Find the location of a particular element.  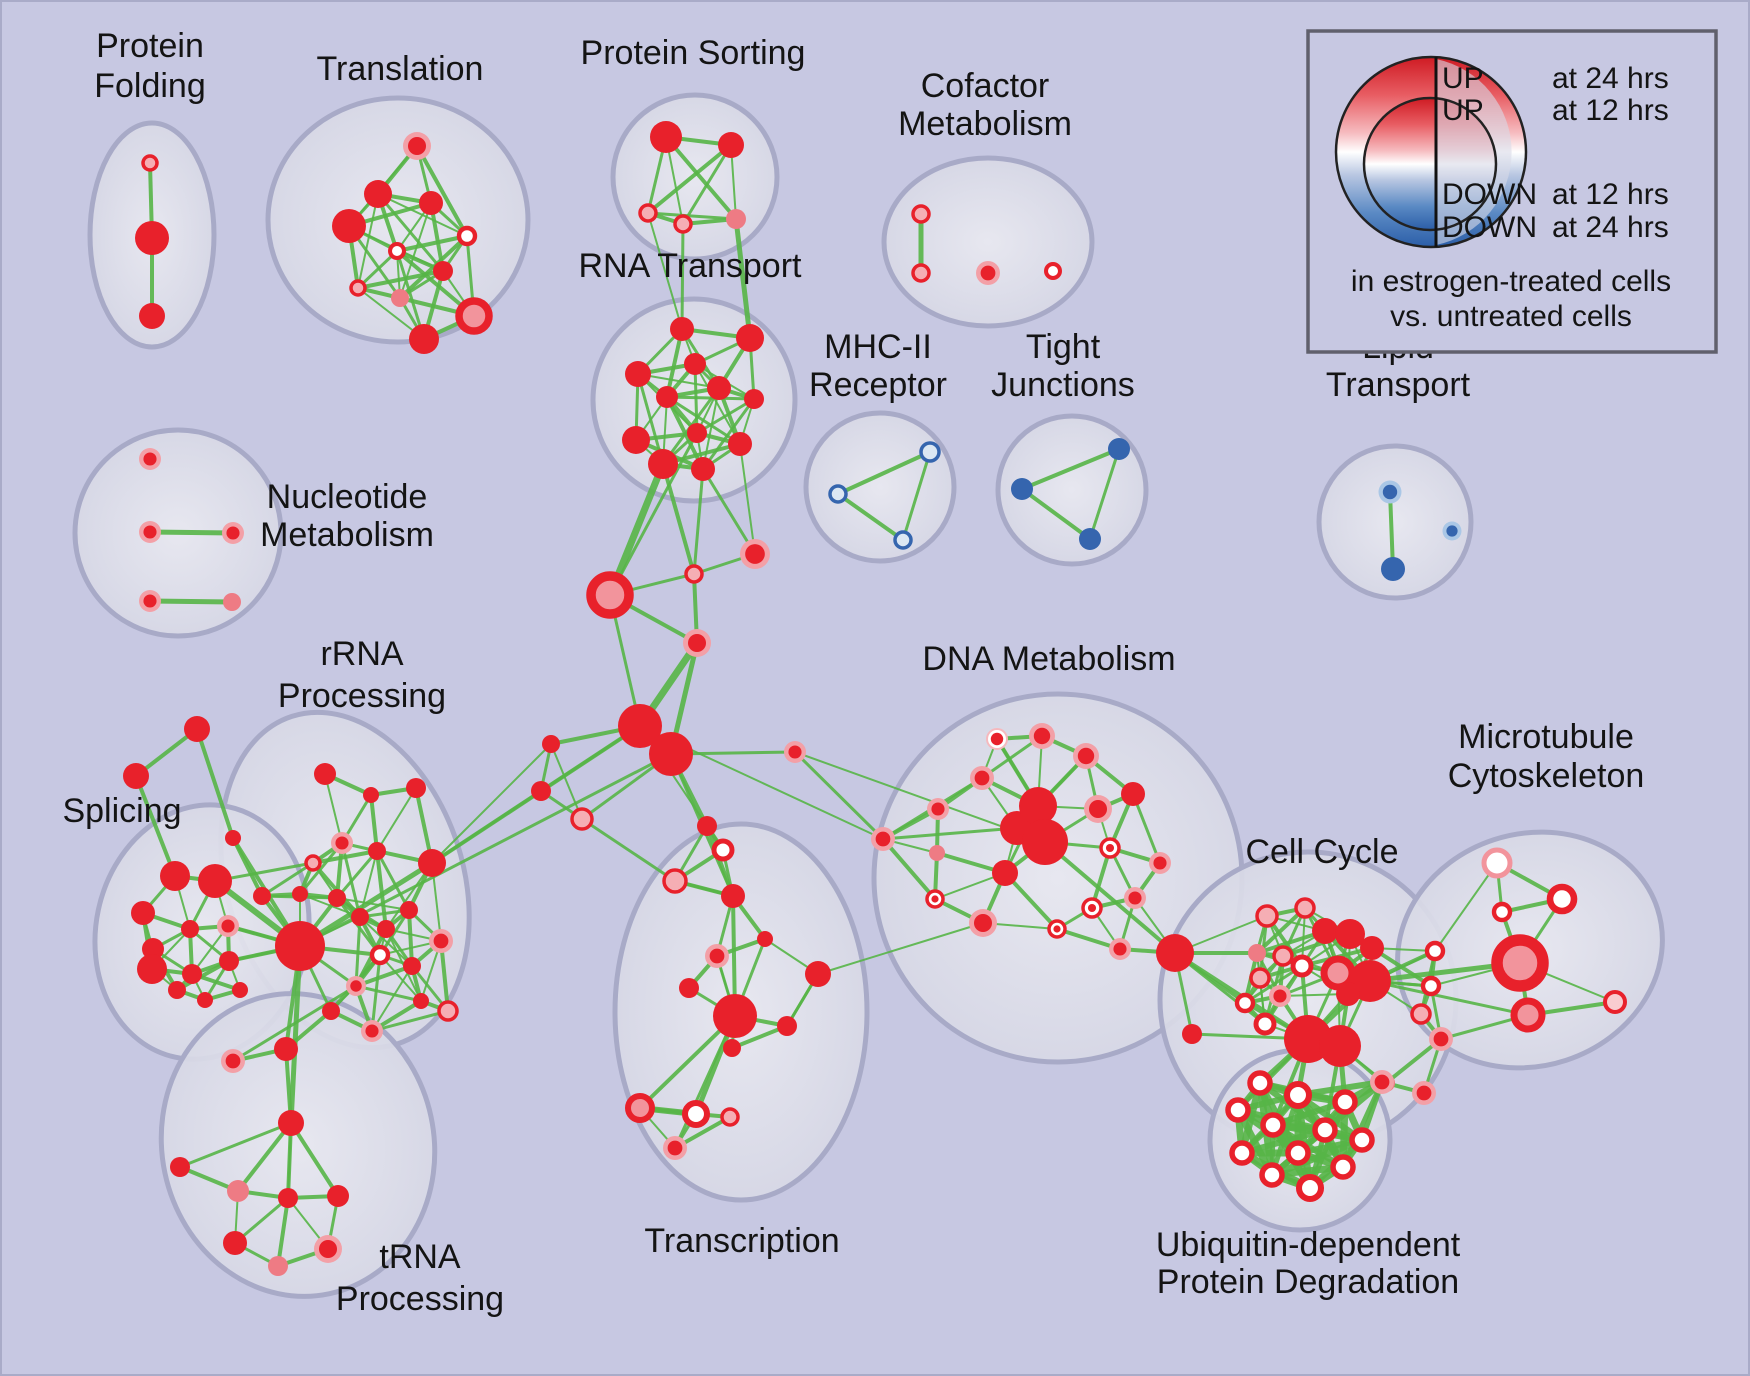

cluster-label-mhc-ii-receptor: MHC-II Receptor is located at coordinates (878, 366).